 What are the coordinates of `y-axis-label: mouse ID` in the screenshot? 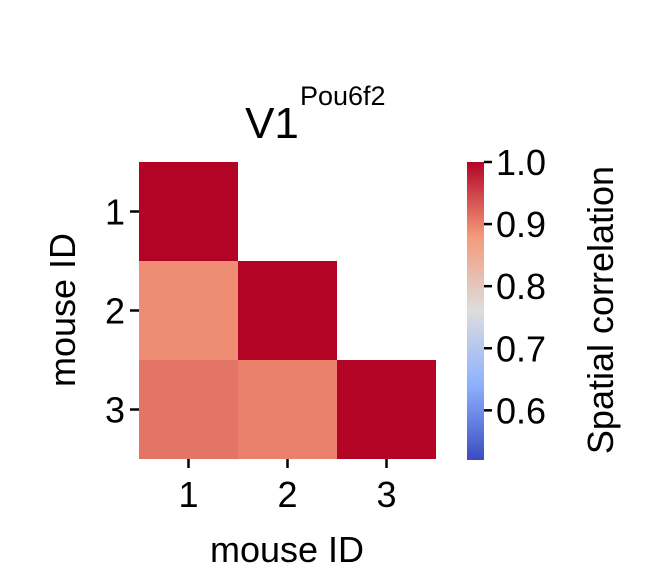 It's located at (62, 310).